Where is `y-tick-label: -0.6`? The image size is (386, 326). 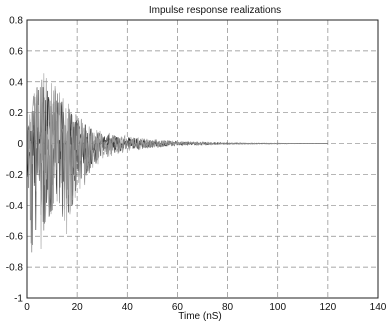 y-tick-label: -0.6 is located at coordinates (15, 237).